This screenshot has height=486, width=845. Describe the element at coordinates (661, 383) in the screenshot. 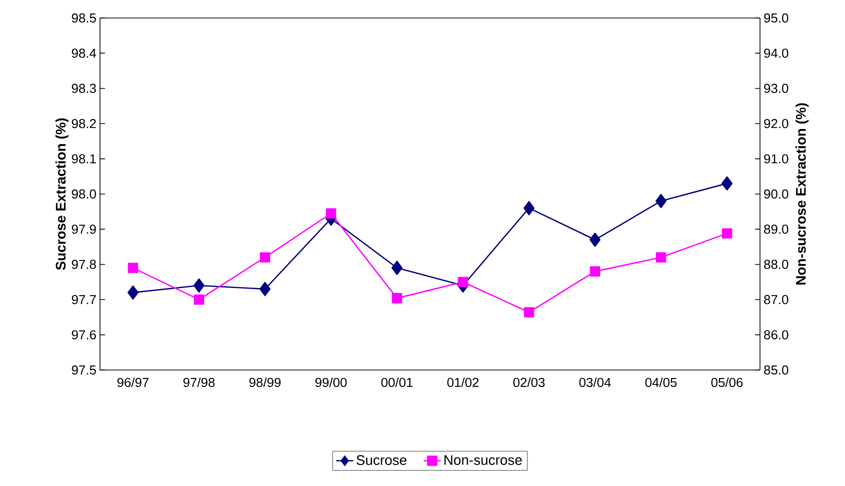

I see `x-tick-label: 04/05` at that location.